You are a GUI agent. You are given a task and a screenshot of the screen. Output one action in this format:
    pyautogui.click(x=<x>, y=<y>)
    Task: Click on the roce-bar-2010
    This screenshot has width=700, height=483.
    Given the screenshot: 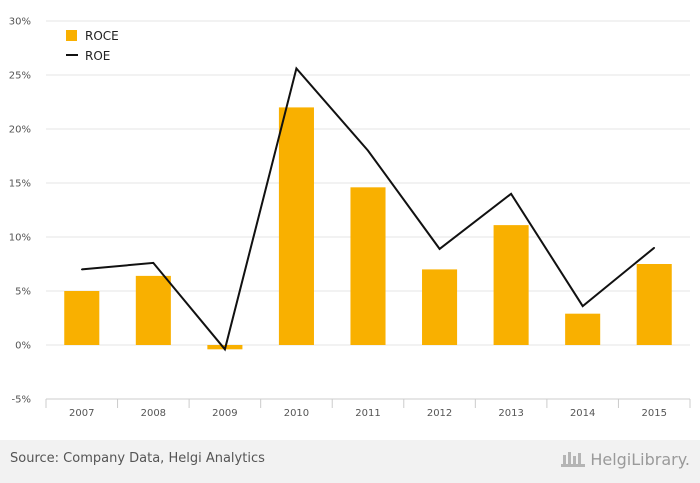 What is the action you would take?
    pyautogui.click(x=296, y=226)
    